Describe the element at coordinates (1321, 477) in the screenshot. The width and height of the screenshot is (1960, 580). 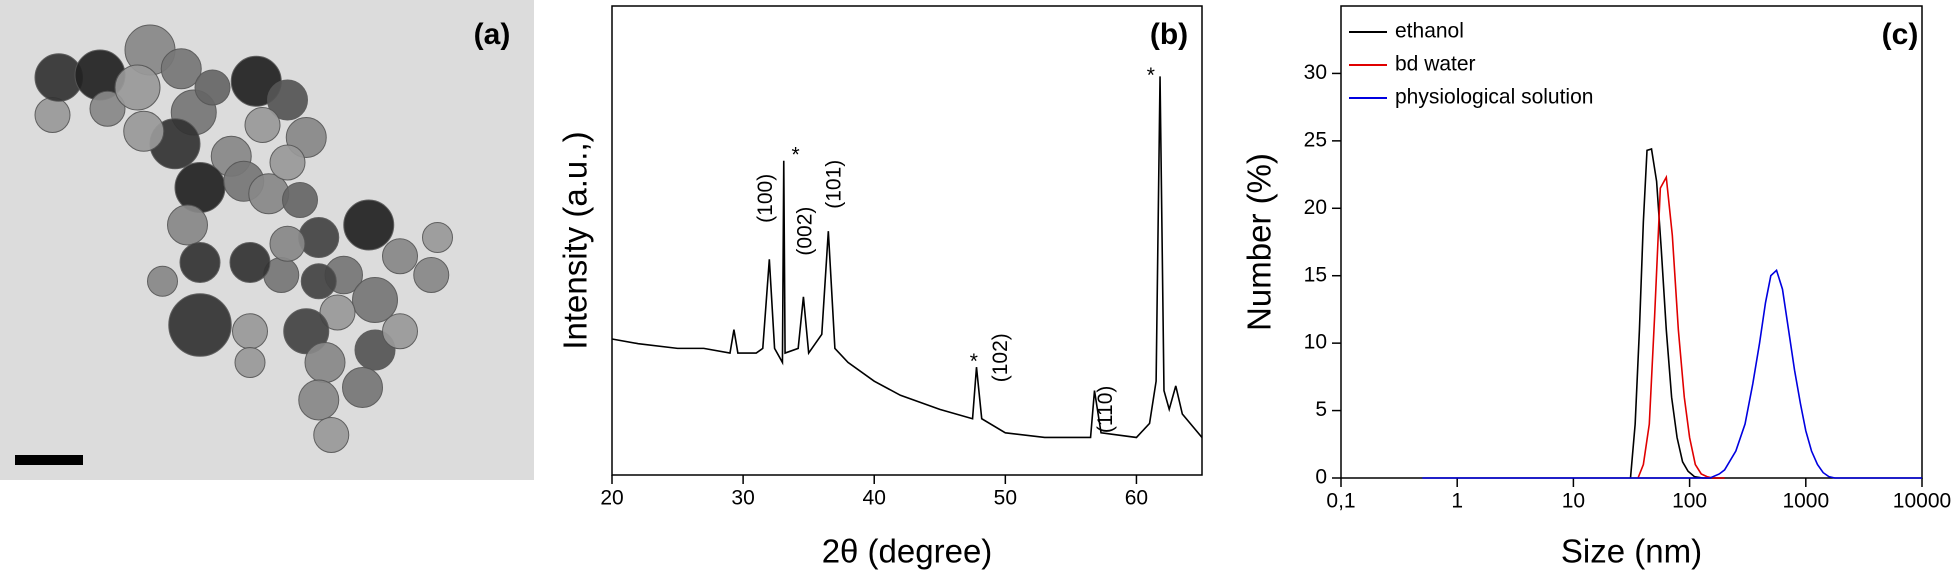
I see `y-tick-label: 0` at that location.